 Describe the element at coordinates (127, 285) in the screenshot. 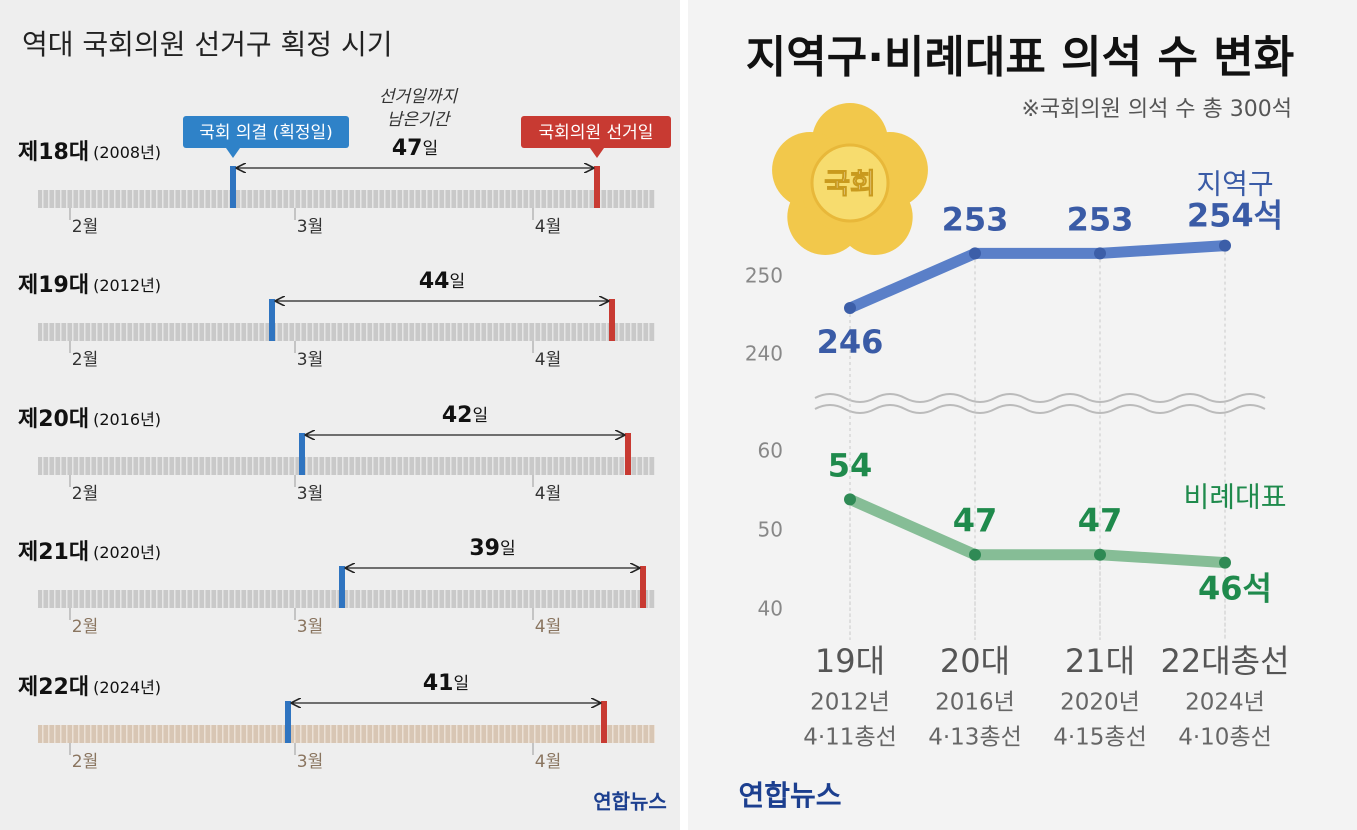

I see `row-year: (2012년)` at that location.